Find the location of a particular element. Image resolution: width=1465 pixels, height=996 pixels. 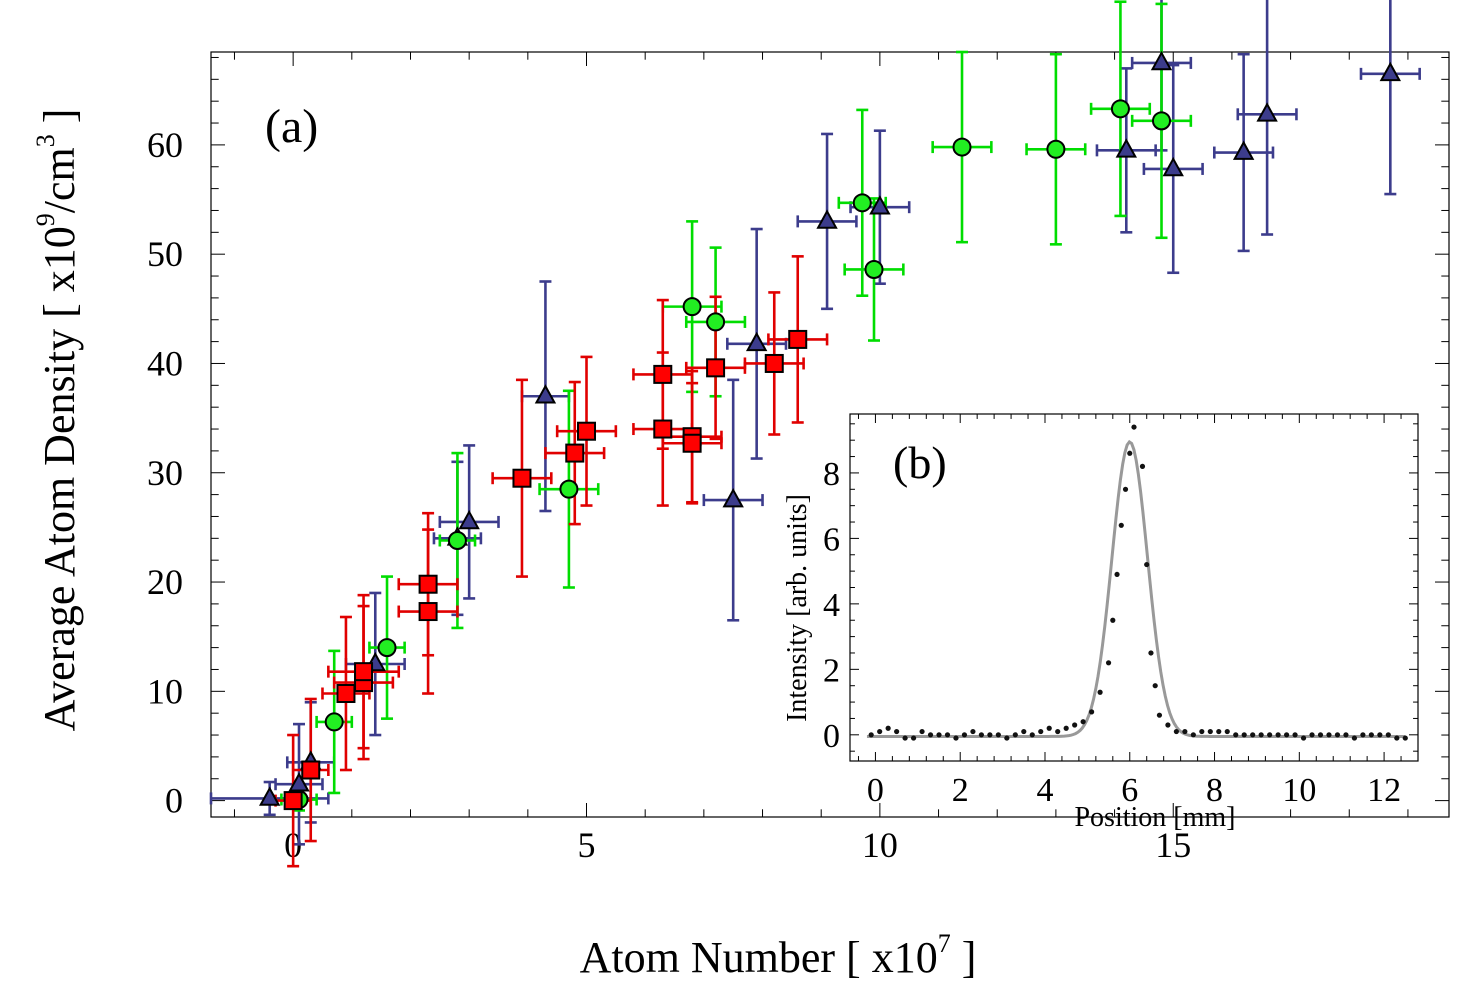

inset-x-tick-label: 10 is located at coordinates (1299, 790).